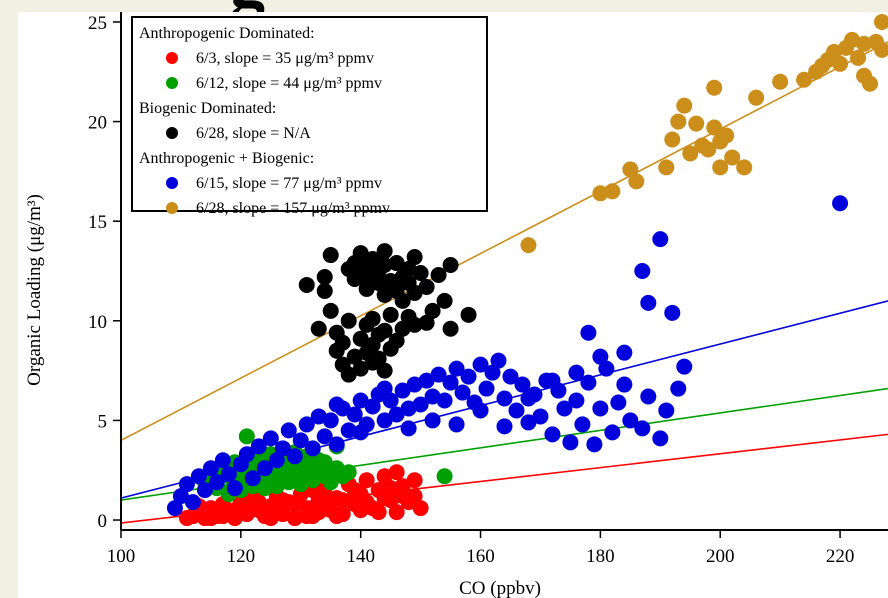 This screenshot has width=888, height=598. Describe the element at coordinates (600, 556) in the screenshot. I see `x-tick-label: 180` at that location.